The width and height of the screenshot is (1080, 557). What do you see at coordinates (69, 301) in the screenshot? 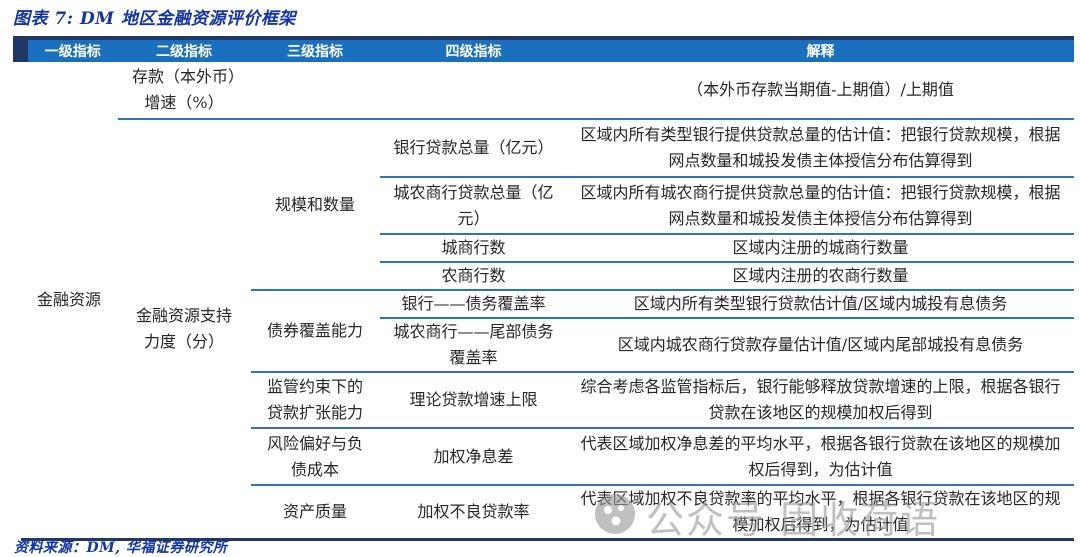
I see `cell-level1: 金融资源` at bounding box center [69, 301].